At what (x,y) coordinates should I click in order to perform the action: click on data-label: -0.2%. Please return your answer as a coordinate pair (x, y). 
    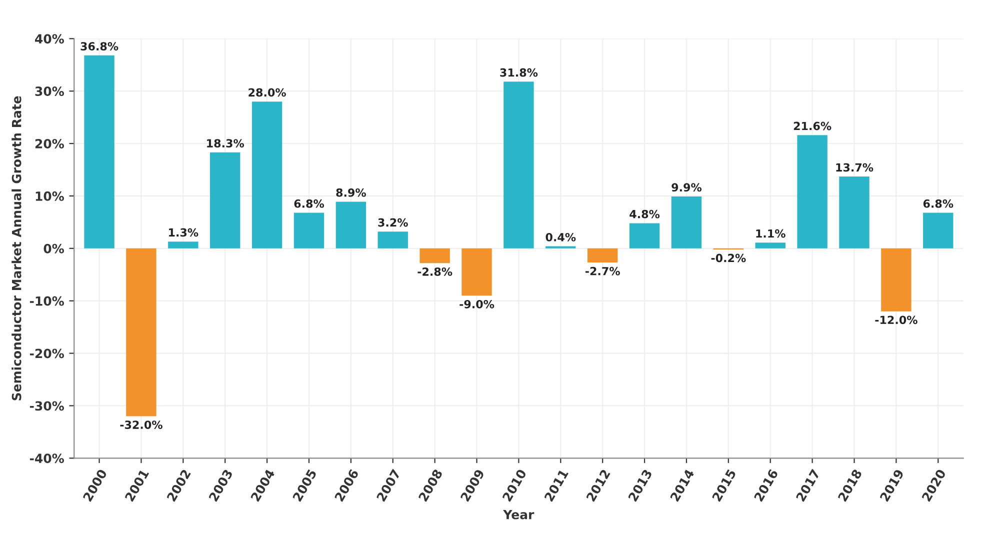
    Looking at the image, I should click on (728, 258).